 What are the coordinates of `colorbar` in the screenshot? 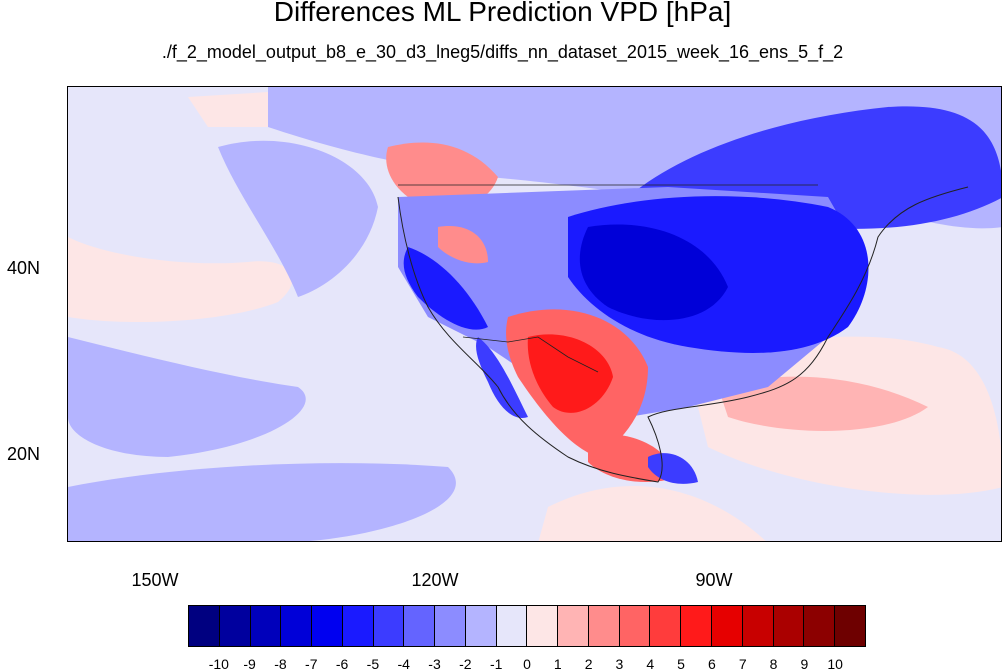 It's located at (527, 626).